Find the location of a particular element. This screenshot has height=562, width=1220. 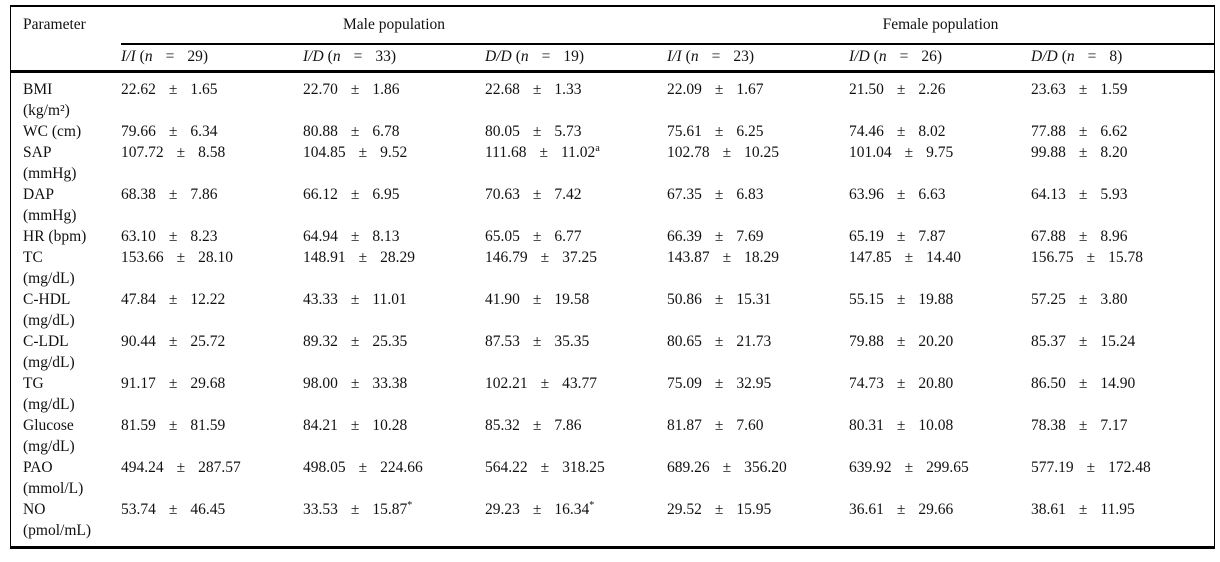

value-cell: 65.19 ±7.87 is located at coordinates (940, 236).